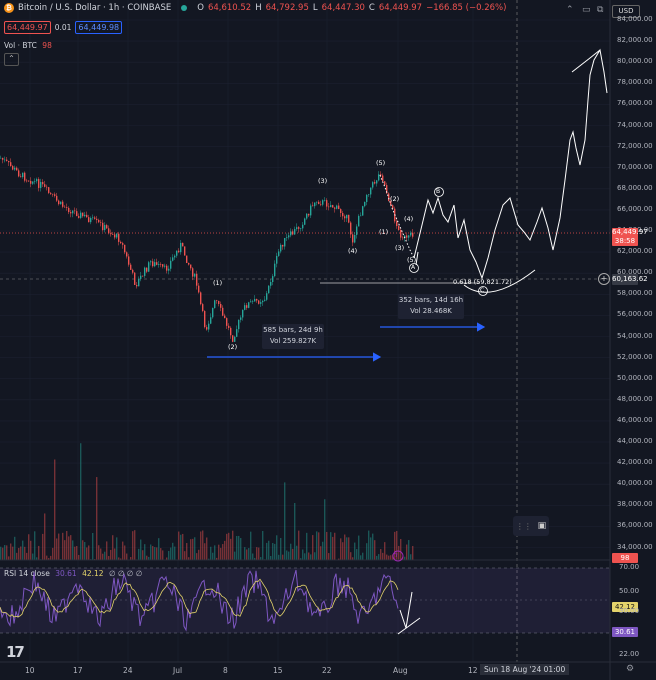  What do you see at coordinates (604, 279) in the screenshot?
I see `add-alert-icon: +` at bounding box center [604, 279].